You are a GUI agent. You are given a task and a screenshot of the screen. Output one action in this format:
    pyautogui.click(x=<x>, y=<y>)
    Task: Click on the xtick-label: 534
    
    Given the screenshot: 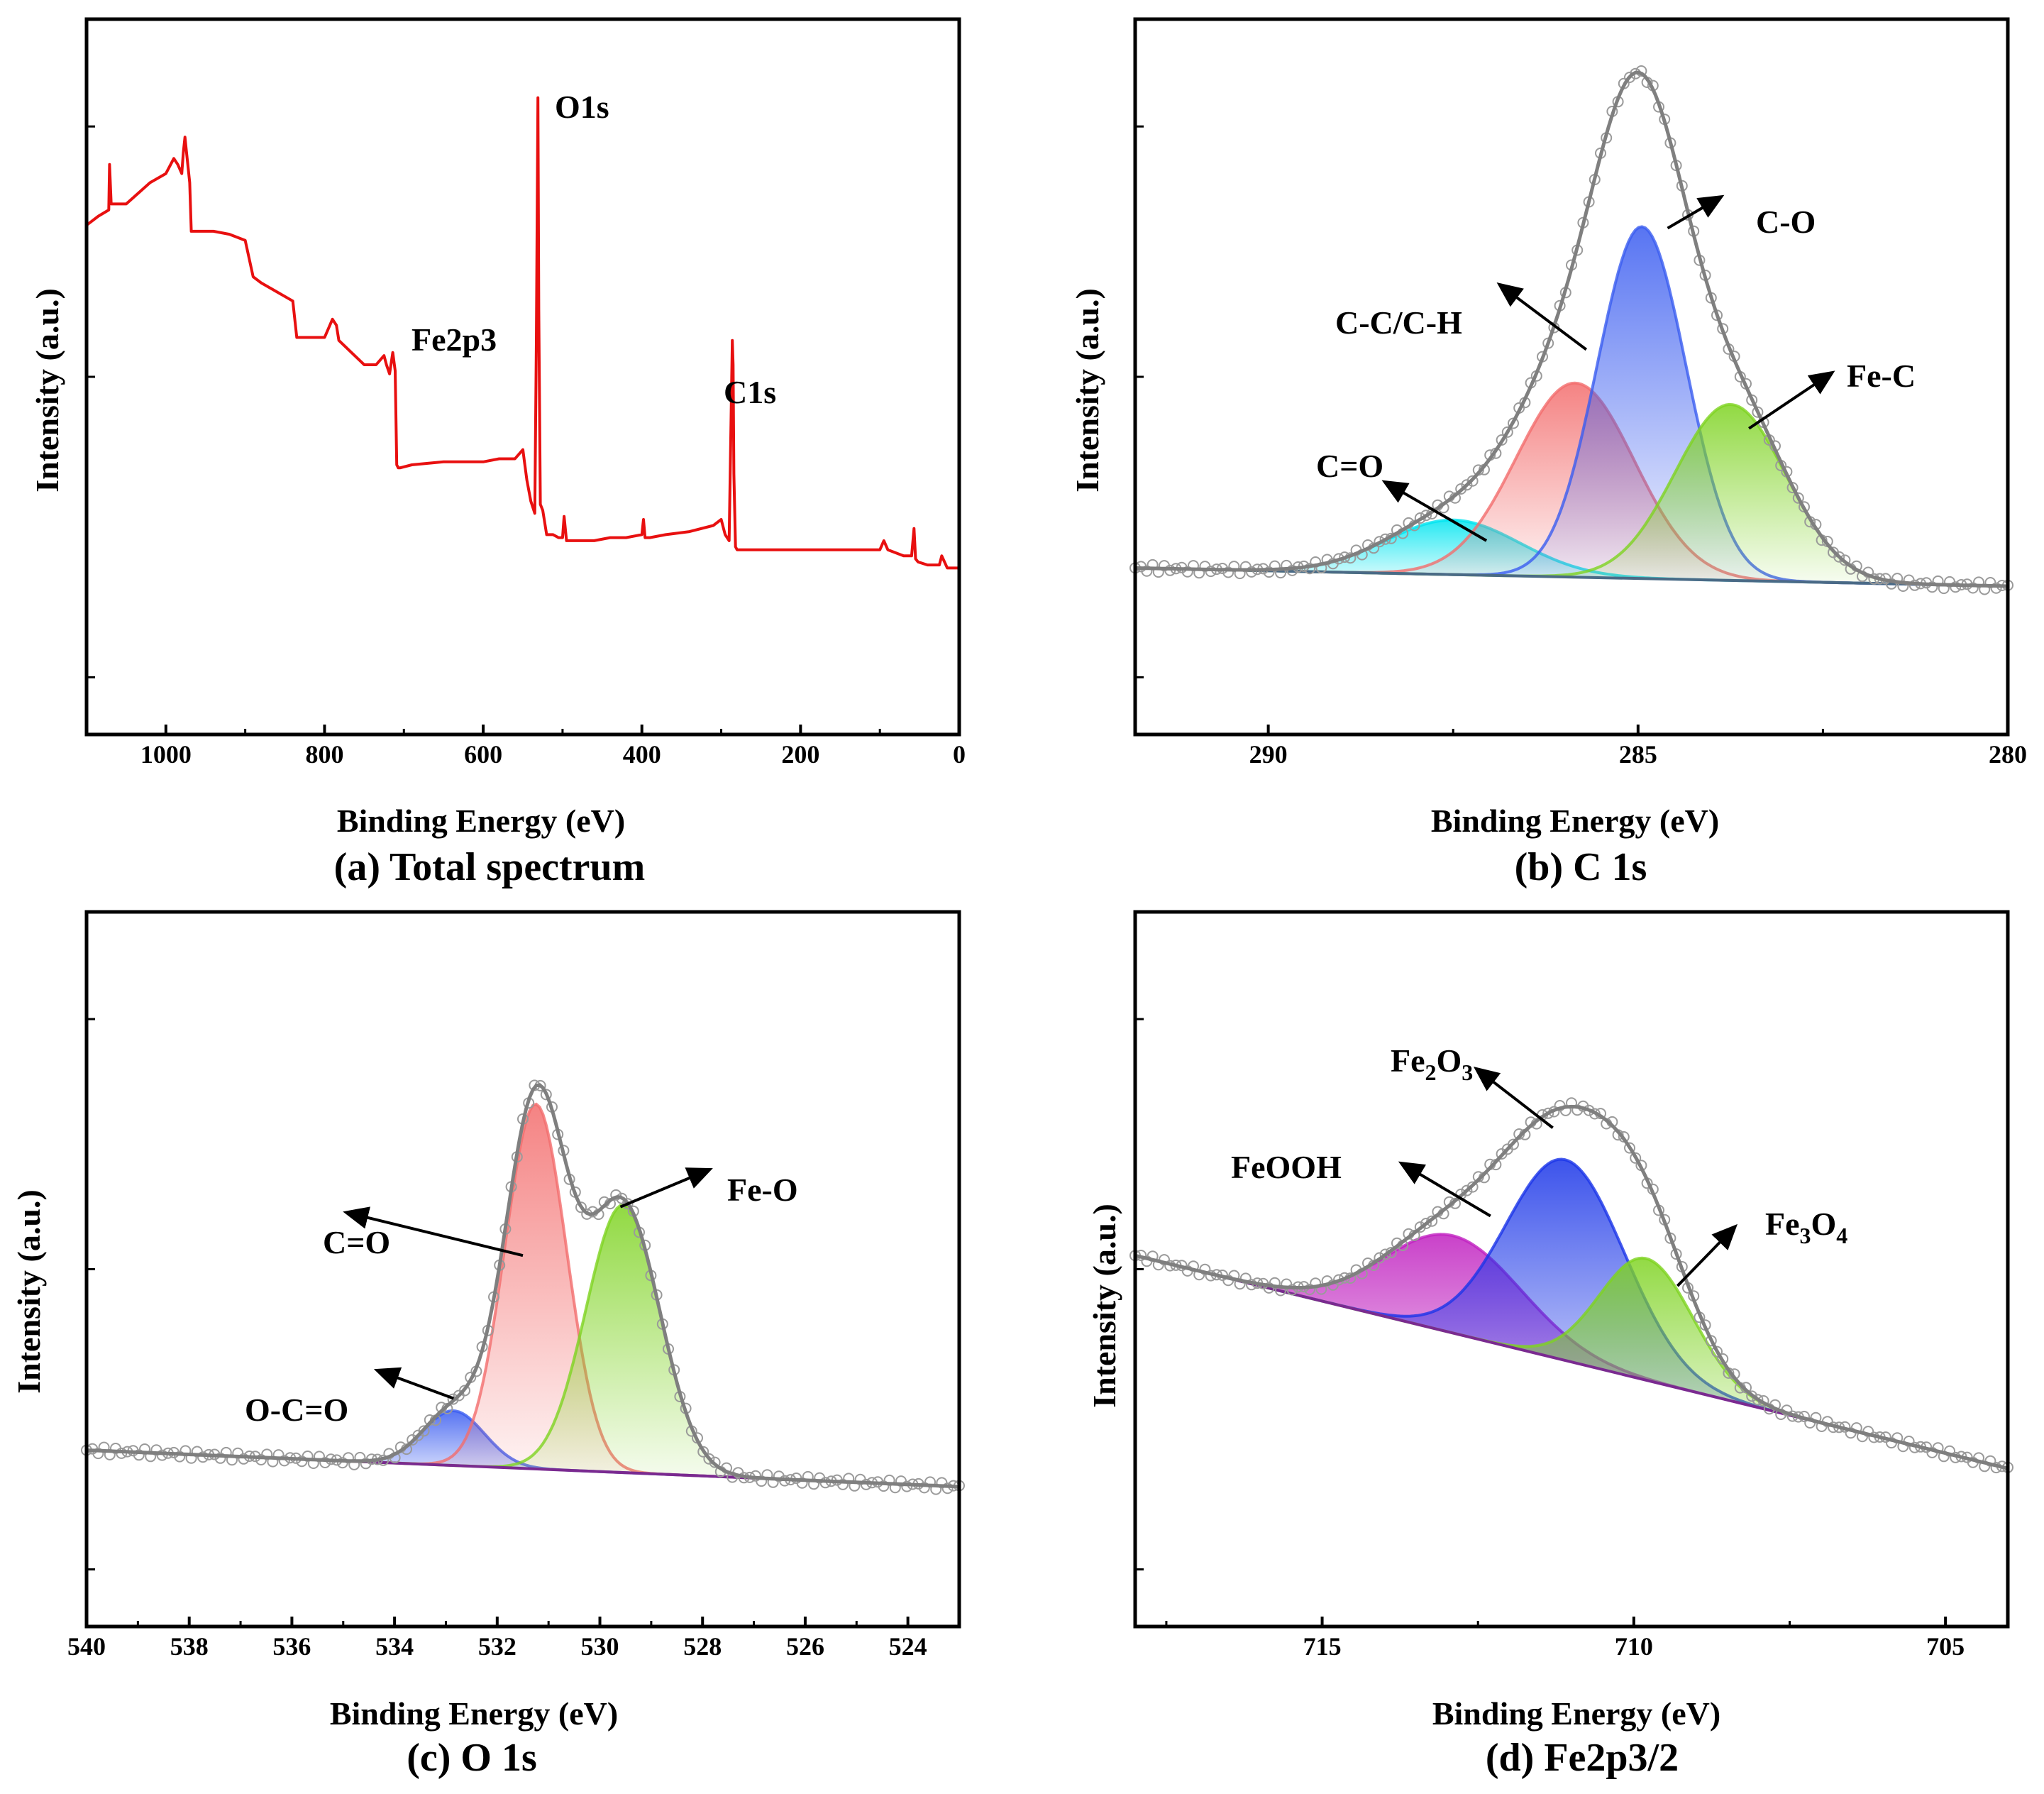 What is the action you would take?
    pyautogui.click(x=394, y=1647)
    